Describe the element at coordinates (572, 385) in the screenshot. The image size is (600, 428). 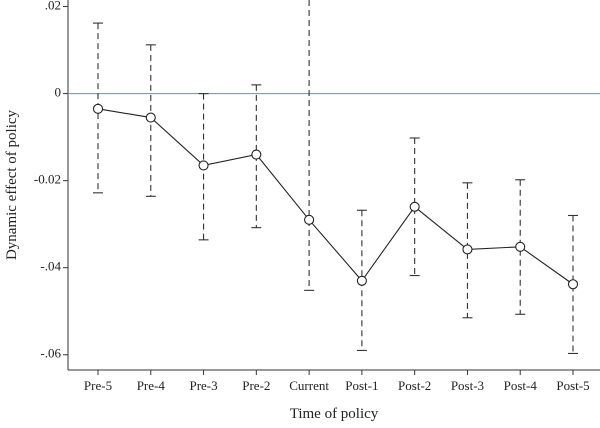
I see `x-tick-label: Post-5` at that location.